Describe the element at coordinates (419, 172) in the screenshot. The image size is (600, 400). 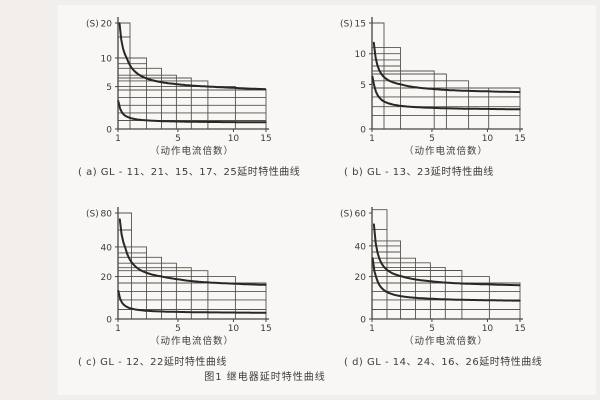
I see `chart-b-caption: ( b) GL - 13、23延时特性曲线` at that location.